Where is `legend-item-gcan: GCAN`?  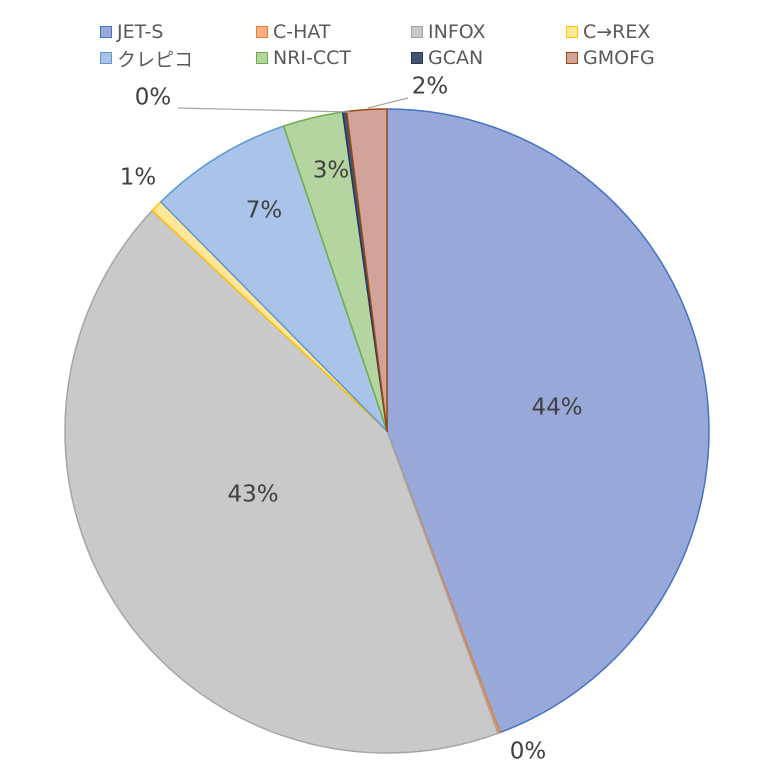
legend-item-gcan: GCAN is located at coordinates (447, 58).